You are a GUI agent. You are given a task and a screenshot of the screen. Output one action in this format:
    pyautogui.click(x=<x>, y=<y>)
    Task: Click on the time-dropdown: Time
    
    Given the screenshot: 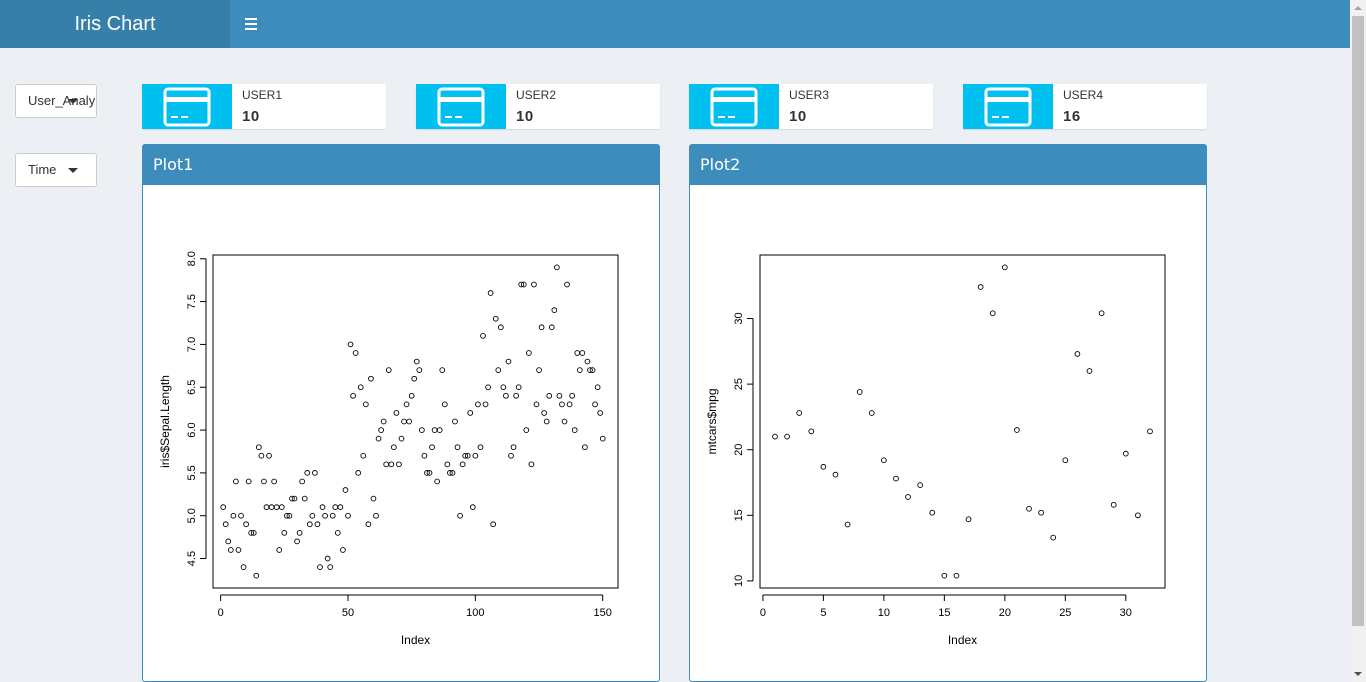 What is the action you would take?
    pyautogui.click(x=56, y=170)
    